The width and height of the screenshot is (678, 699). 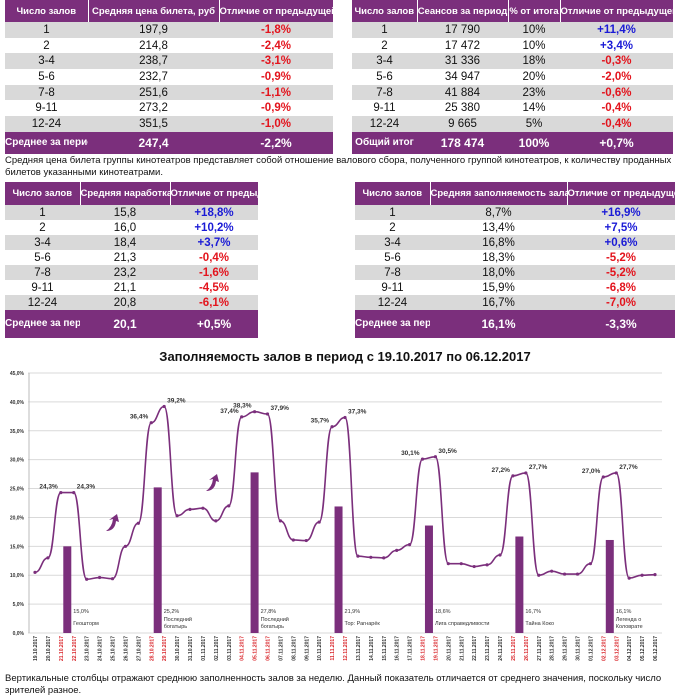 What do you see at coordinates (125, 227) in the screenshot?
I see `table-cell: 16,0` at bounding box center [125, 227].